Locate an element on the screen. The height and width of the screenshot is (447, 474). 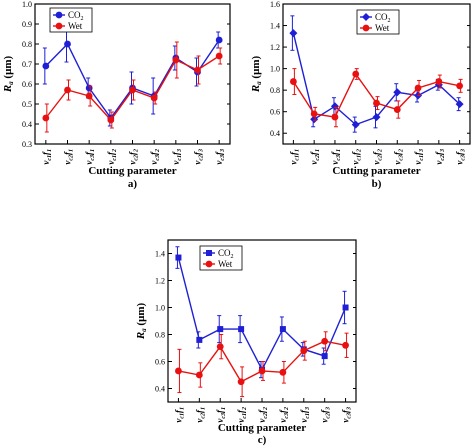
series-co2 is located at coordinates (132, 76).